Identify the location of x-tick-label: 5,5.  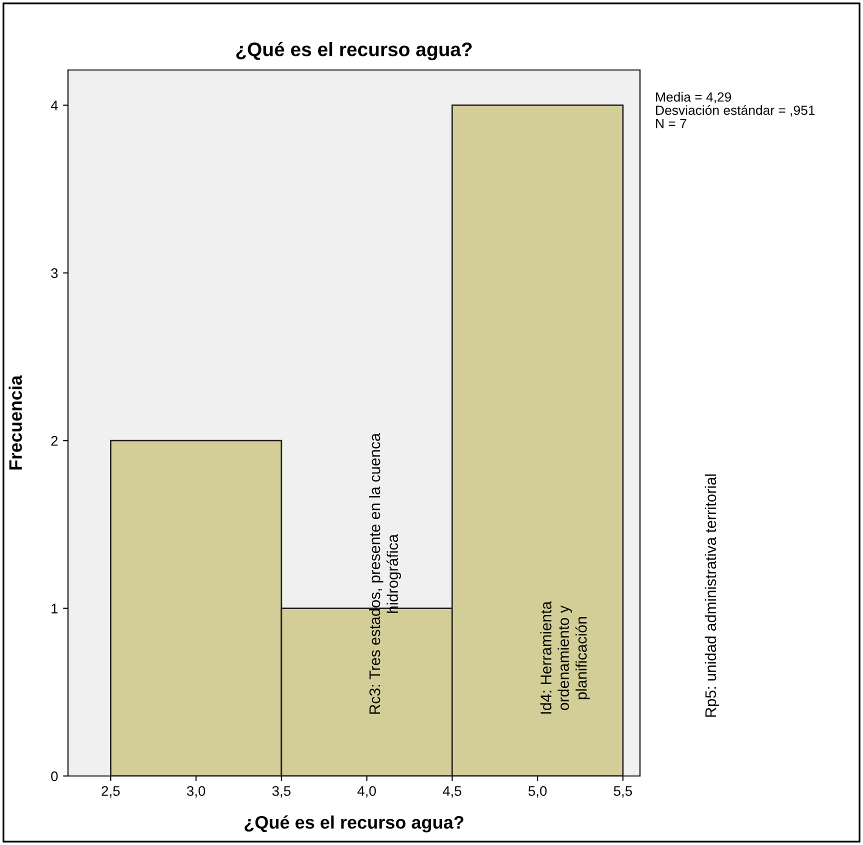
(623, 792).